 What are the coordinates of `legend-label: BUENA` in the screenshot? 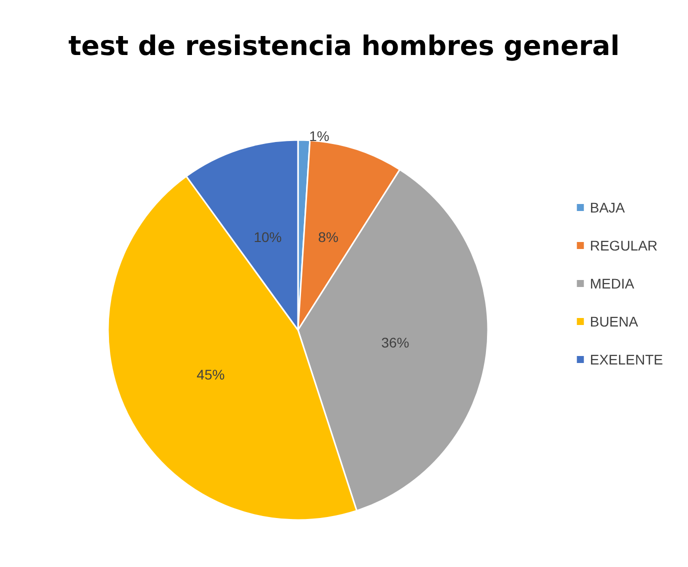 It's located at (614, 322).